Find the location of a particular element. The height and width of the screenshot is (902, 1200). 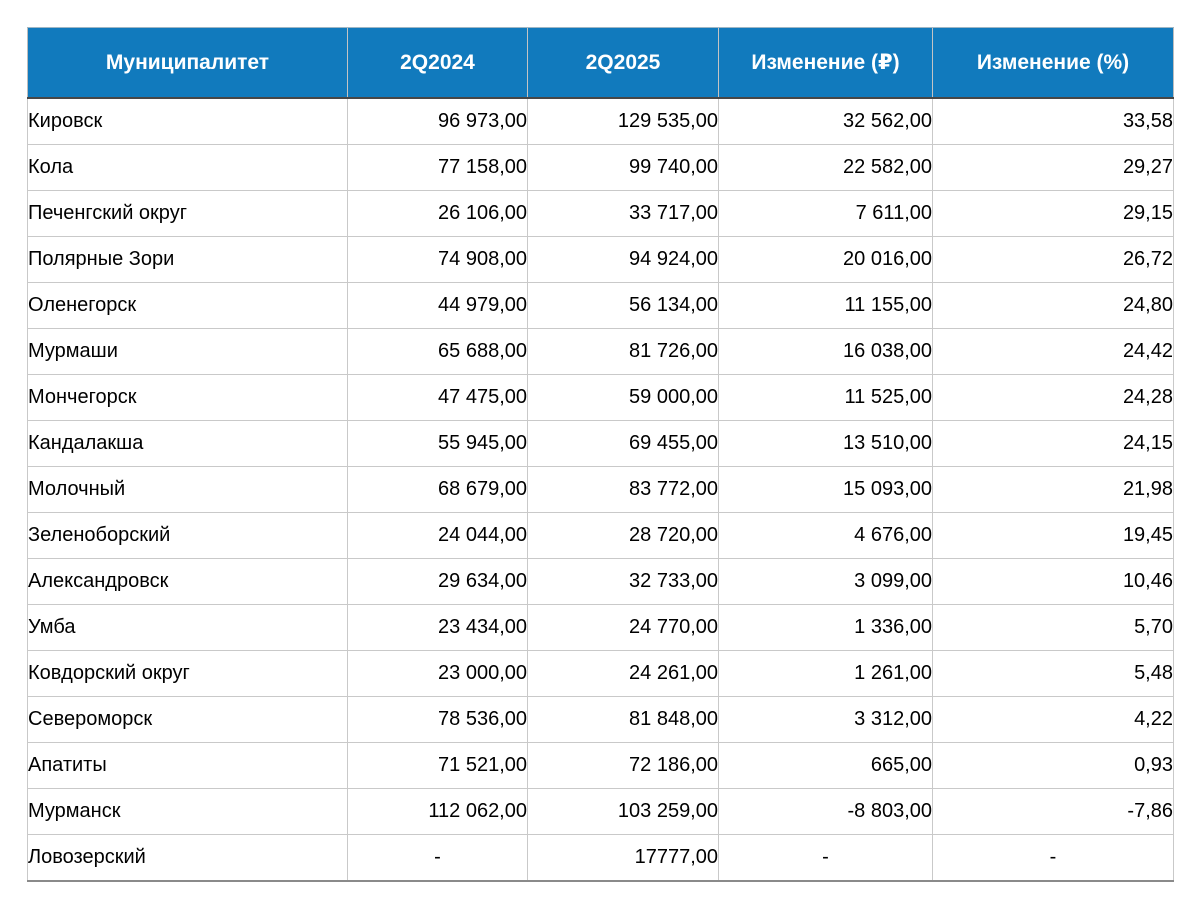

value-cell: 21,98 is located at coordinates (1053, 489).